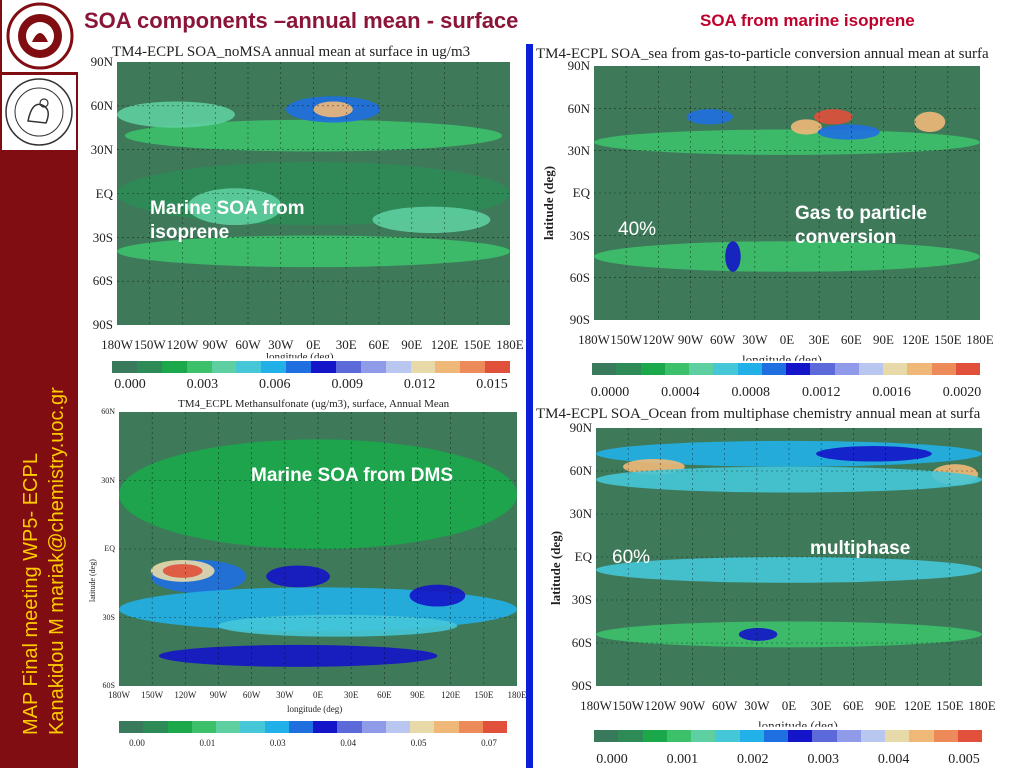 The image size is (1024, 768). What do you see at coordinates (753, 759) in the screenshot?
I see `colorbar-tick-label: 0.002` at bounding box center [753, 759].